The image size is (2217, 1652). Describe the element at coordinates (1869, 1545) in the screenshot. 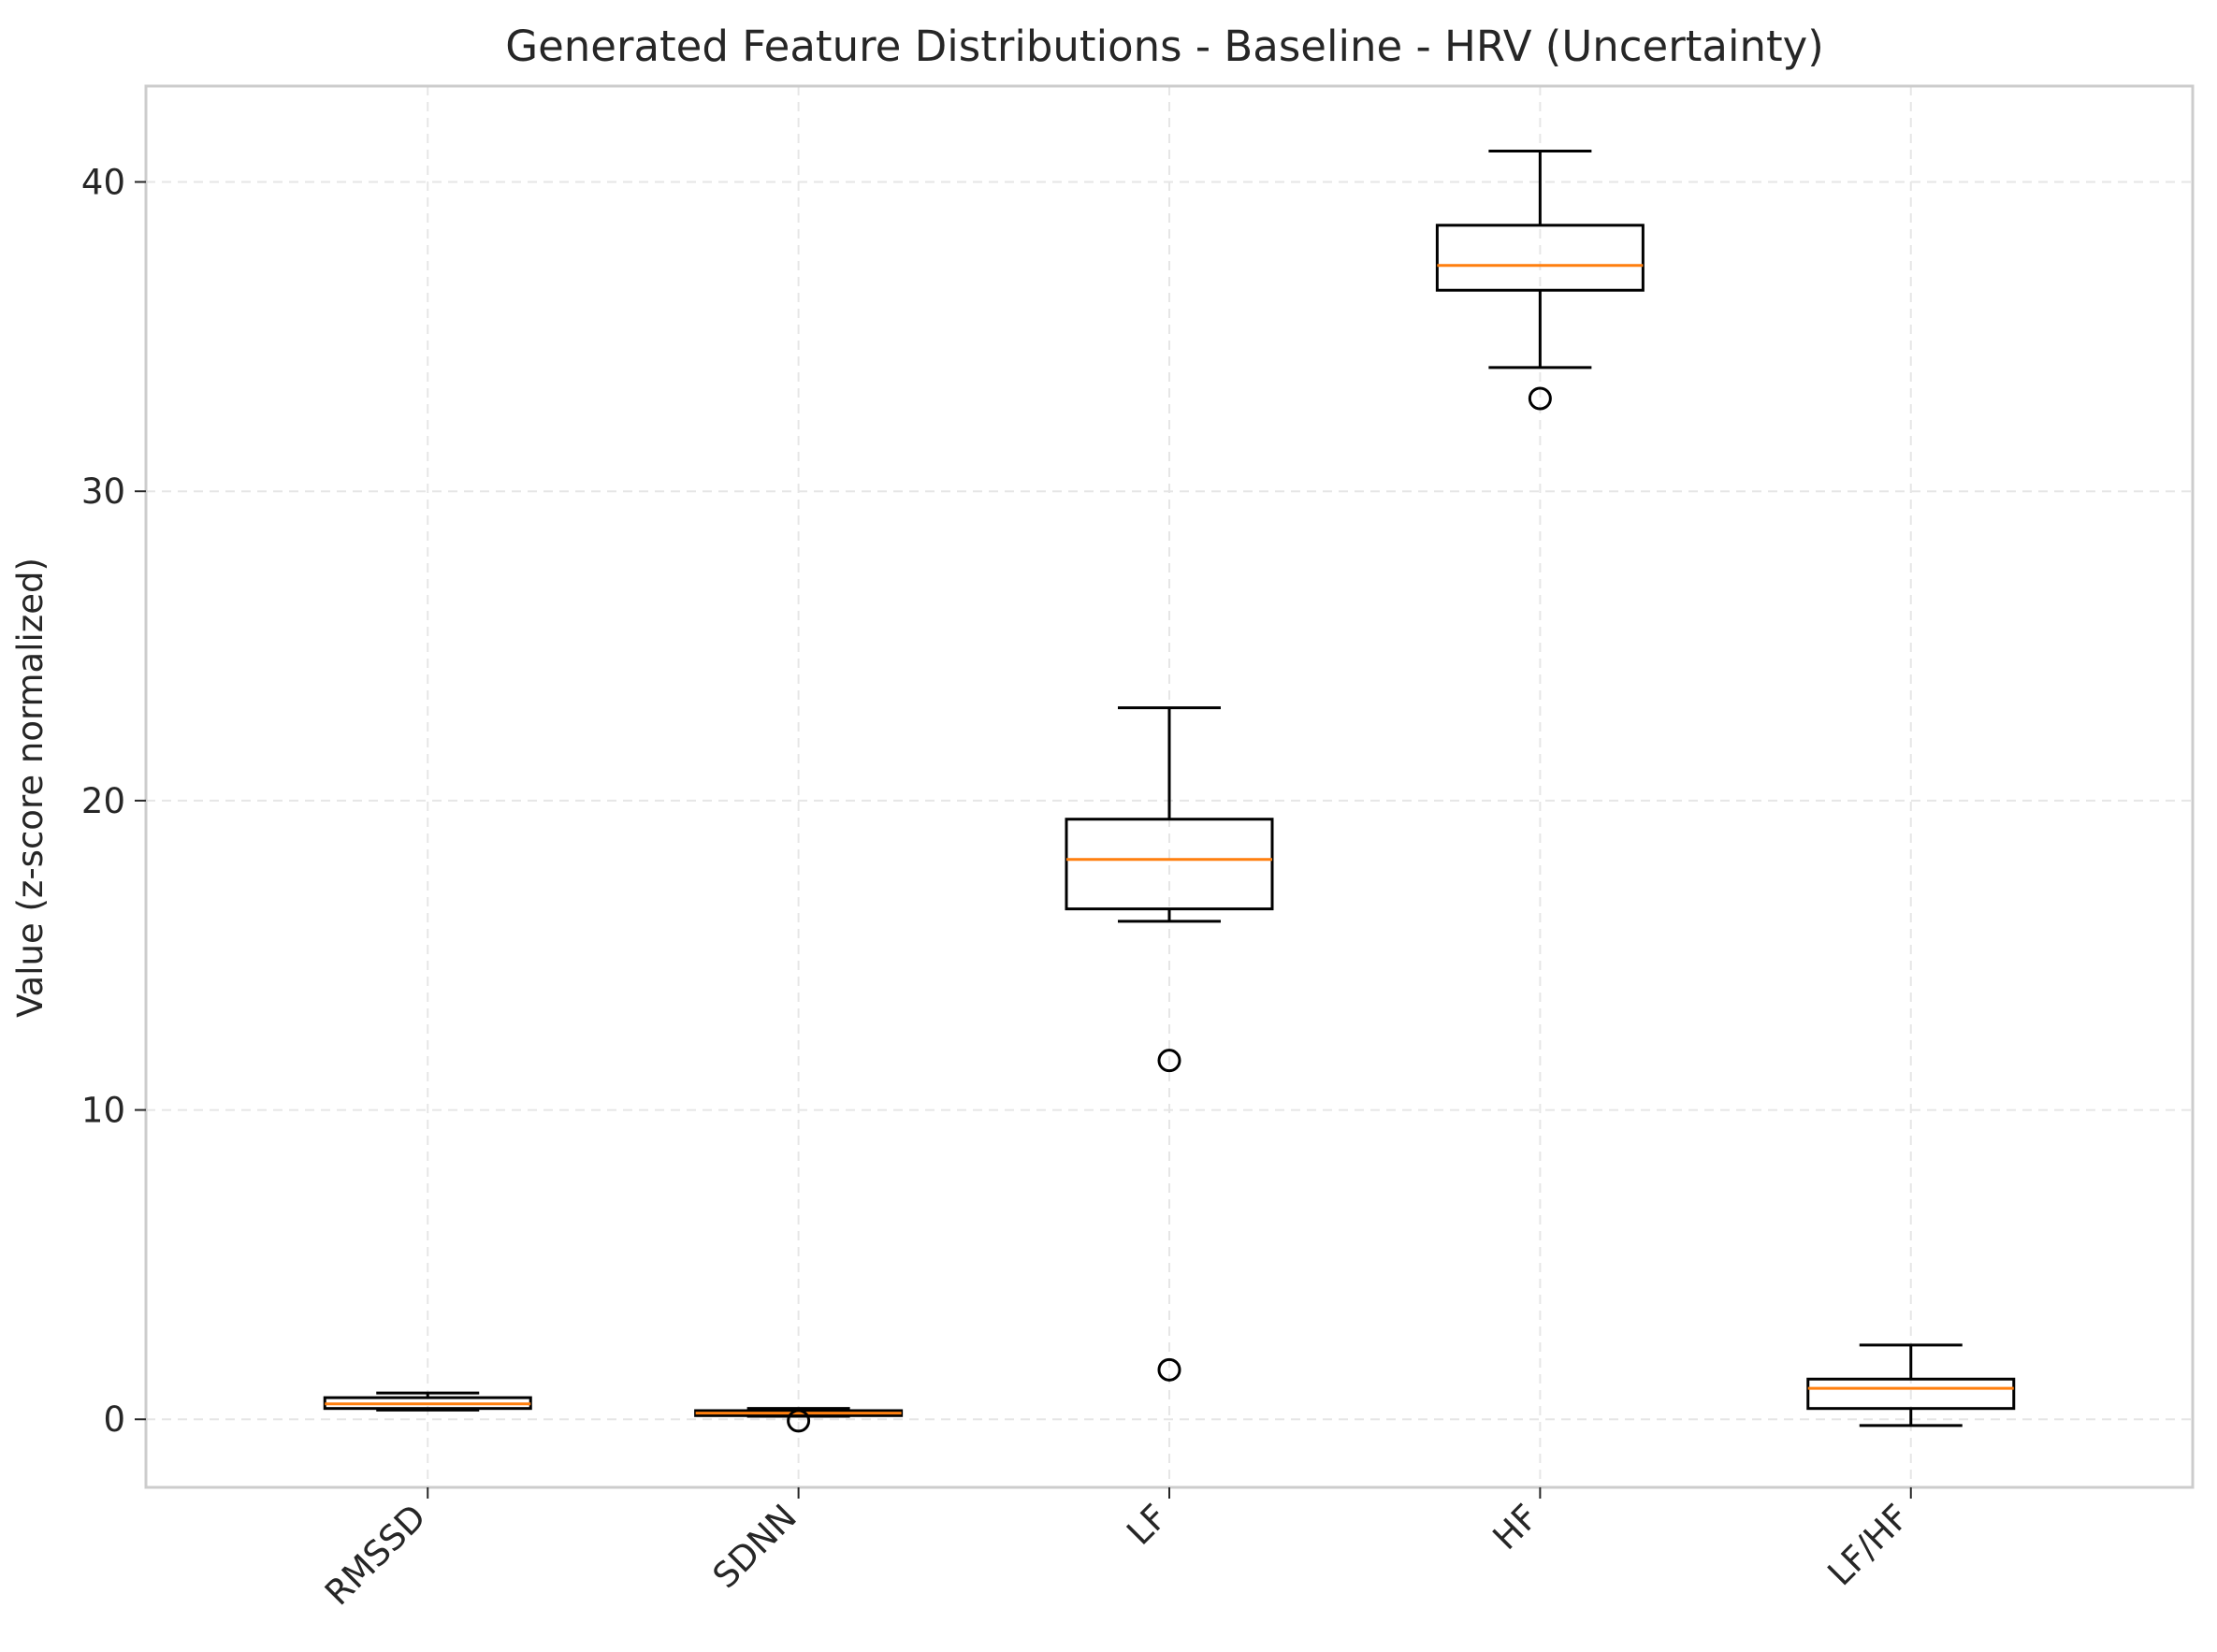

I see `x-tick-label-lf-hf: LF/HF` at that location.